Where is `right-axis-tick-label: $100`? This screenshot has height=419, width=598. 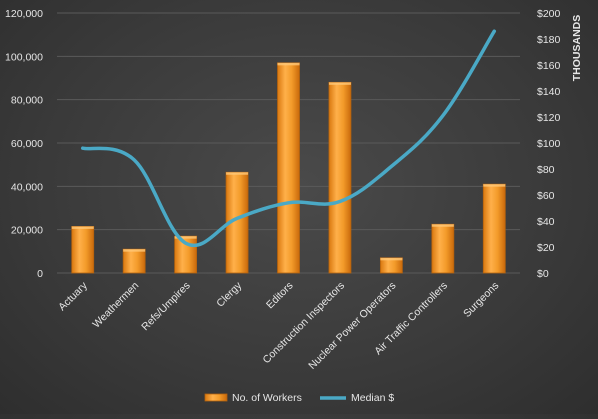 right-axis-tick-label: $100 is located at coordinates (549, 144).